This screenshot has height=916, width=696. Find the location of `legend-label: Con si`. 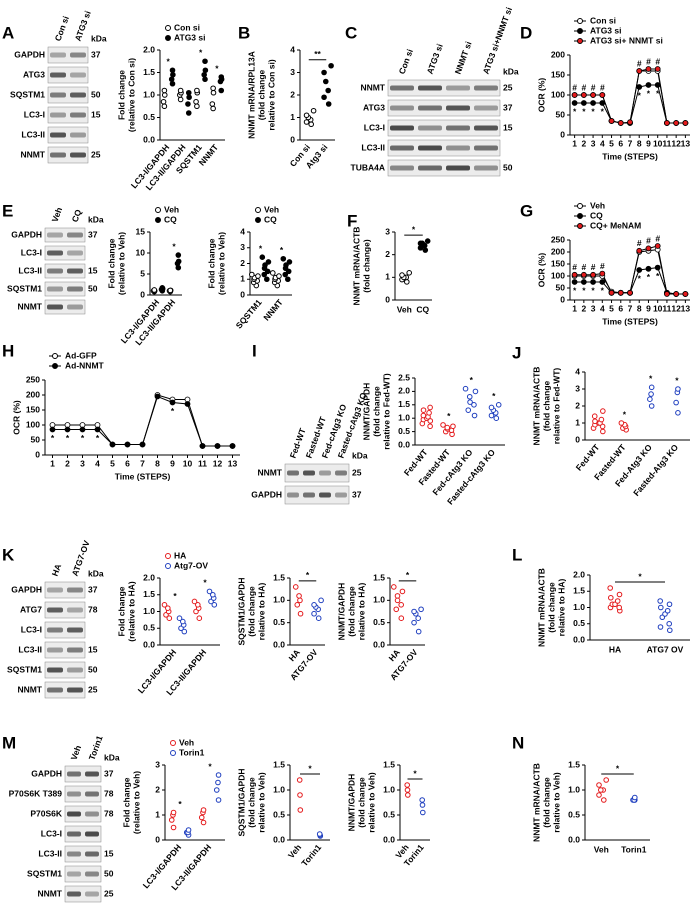

legend-label: Con si is located at coordinates (603, 20).